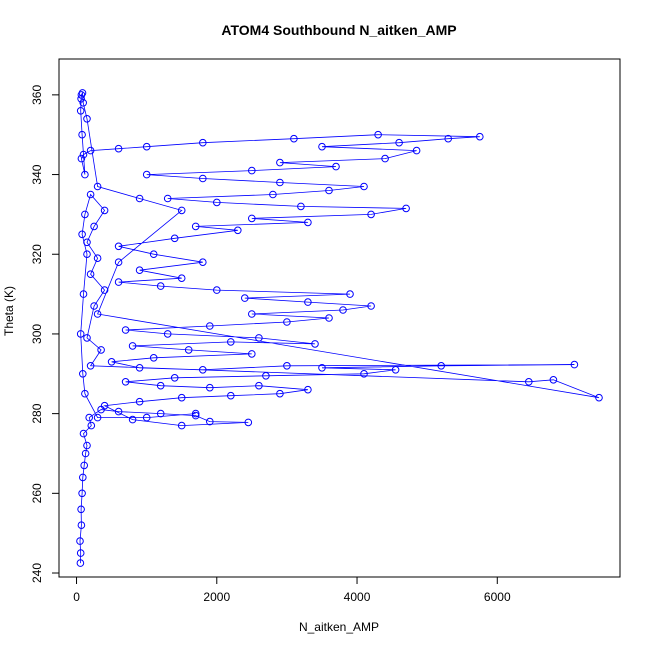 The height and width of the screenshot is (650, 650). Describe the element at coordinates (216, 597) in the screenshot. I see `x-tick-label: 2000` at that location.